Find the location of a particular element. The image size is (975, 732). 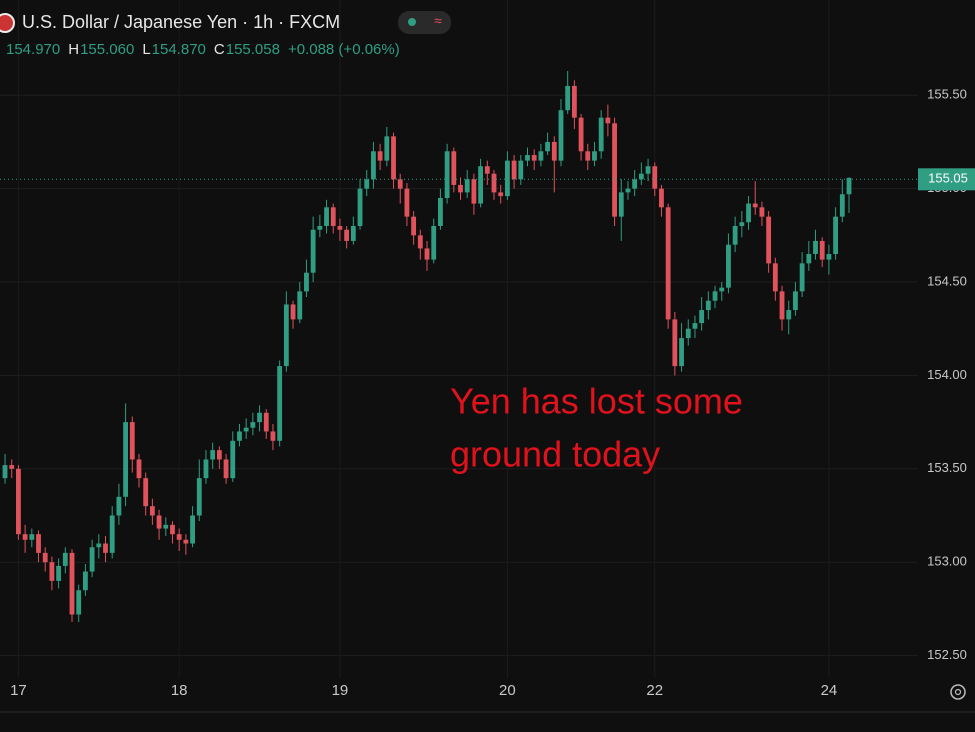

x-tick-label: 17 is located at coordinates (18, 690).